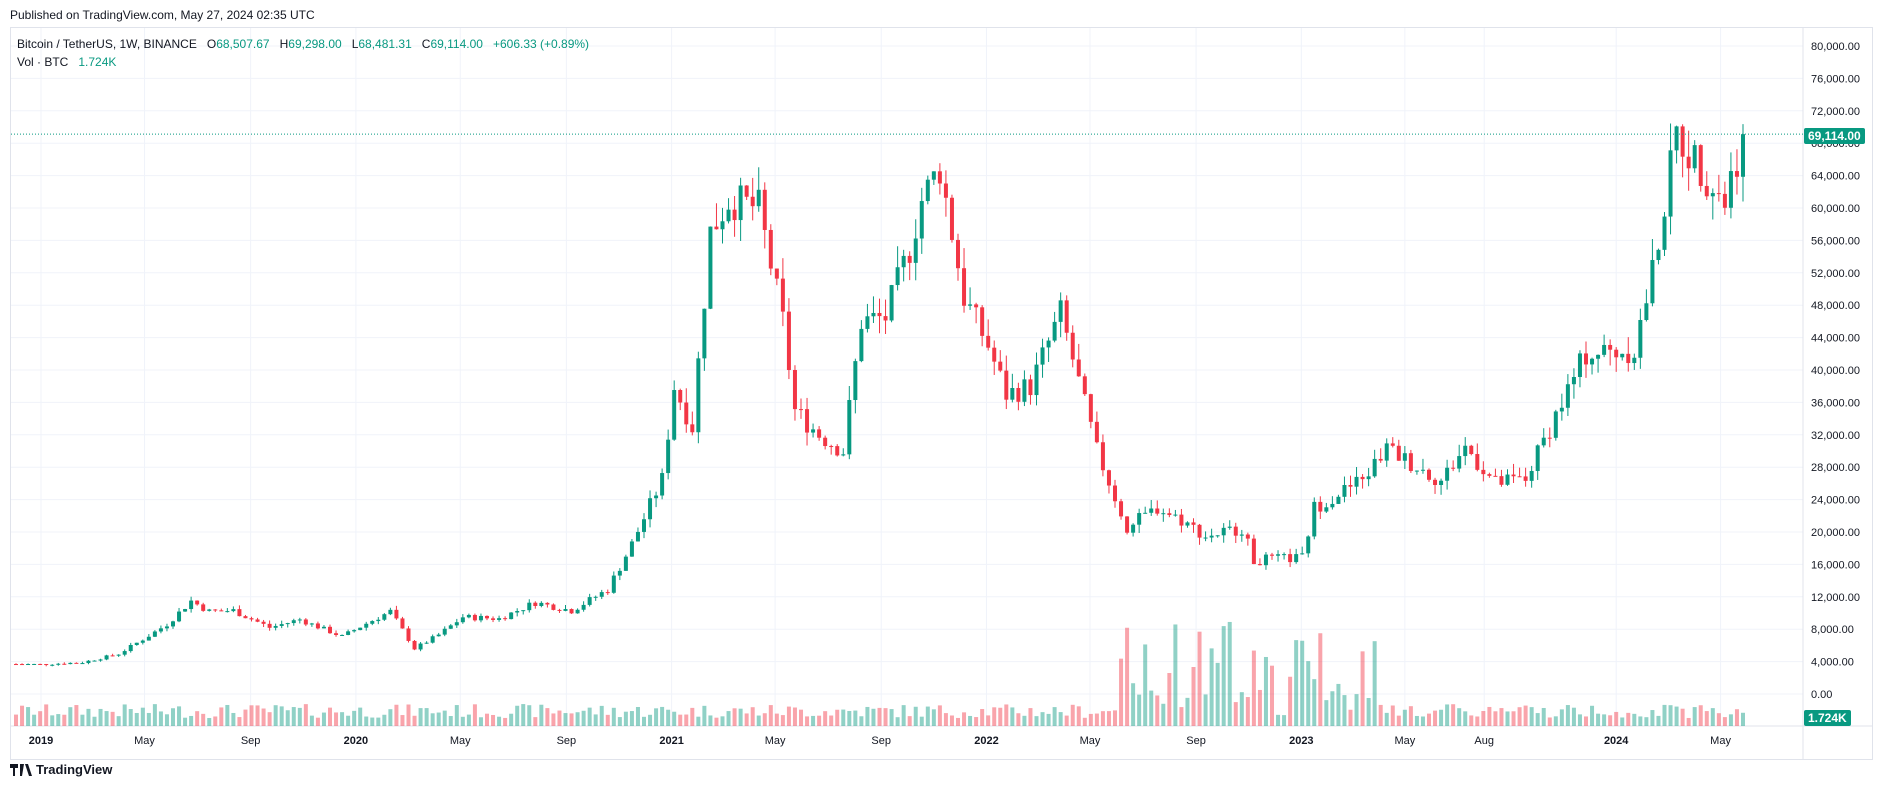 This screenshot has width=1883, height=788. I want to click on symbol-label: Bitcoin / TetherUS, 1W, BINANCE, so click(107, 44).